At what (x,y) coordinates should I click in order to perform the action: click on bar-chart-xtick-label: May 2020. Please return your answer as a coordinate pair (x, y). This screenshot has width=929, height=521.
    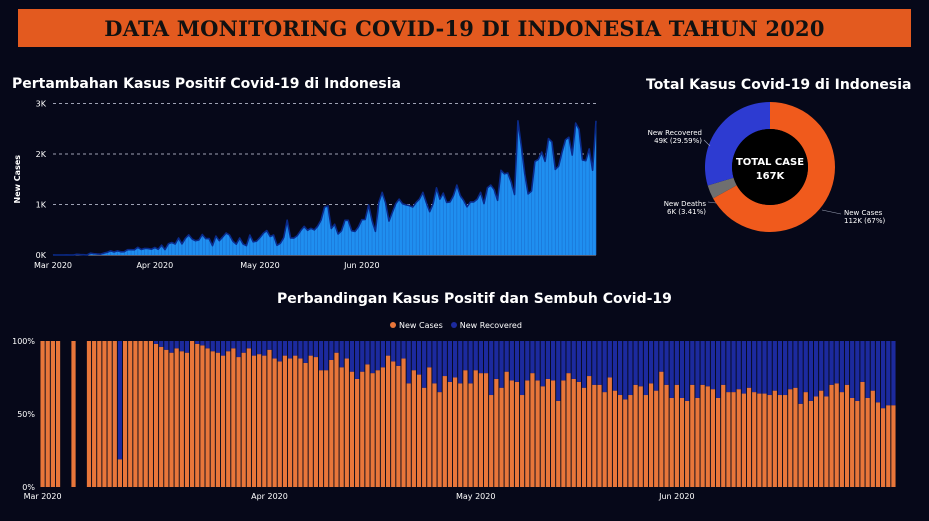
    Looking at the image, I should click on (475, 496).